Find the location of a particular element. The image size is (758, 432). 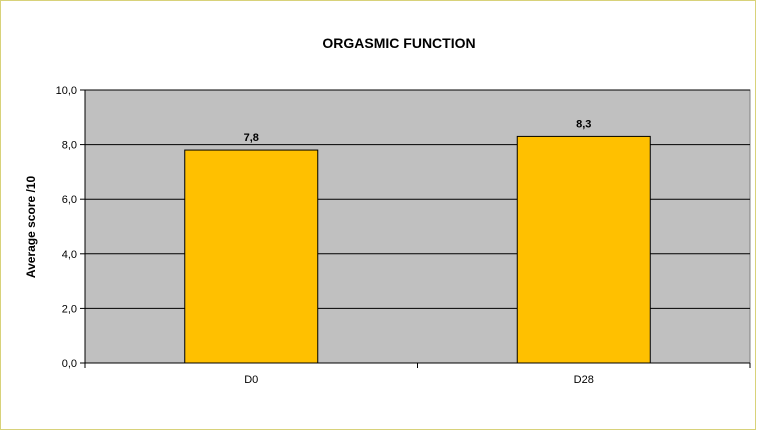

y-axis: 0,0 2,0 4,0 6,0 8,0 10,0 is located at coordinates (71, 227).